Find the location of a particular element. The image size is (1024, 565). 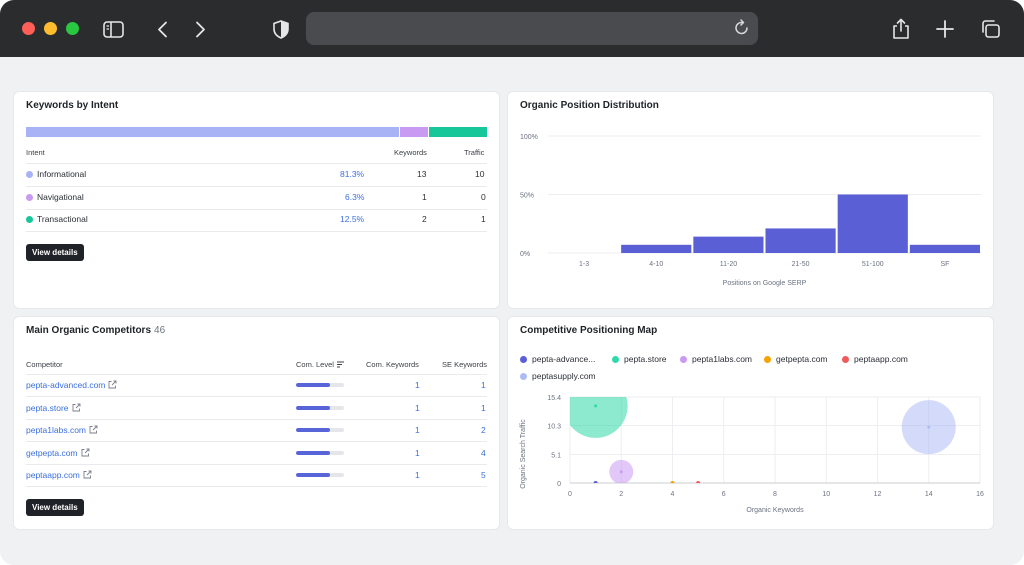

x-tick-label: 14 is located at coordinates (929, 494).